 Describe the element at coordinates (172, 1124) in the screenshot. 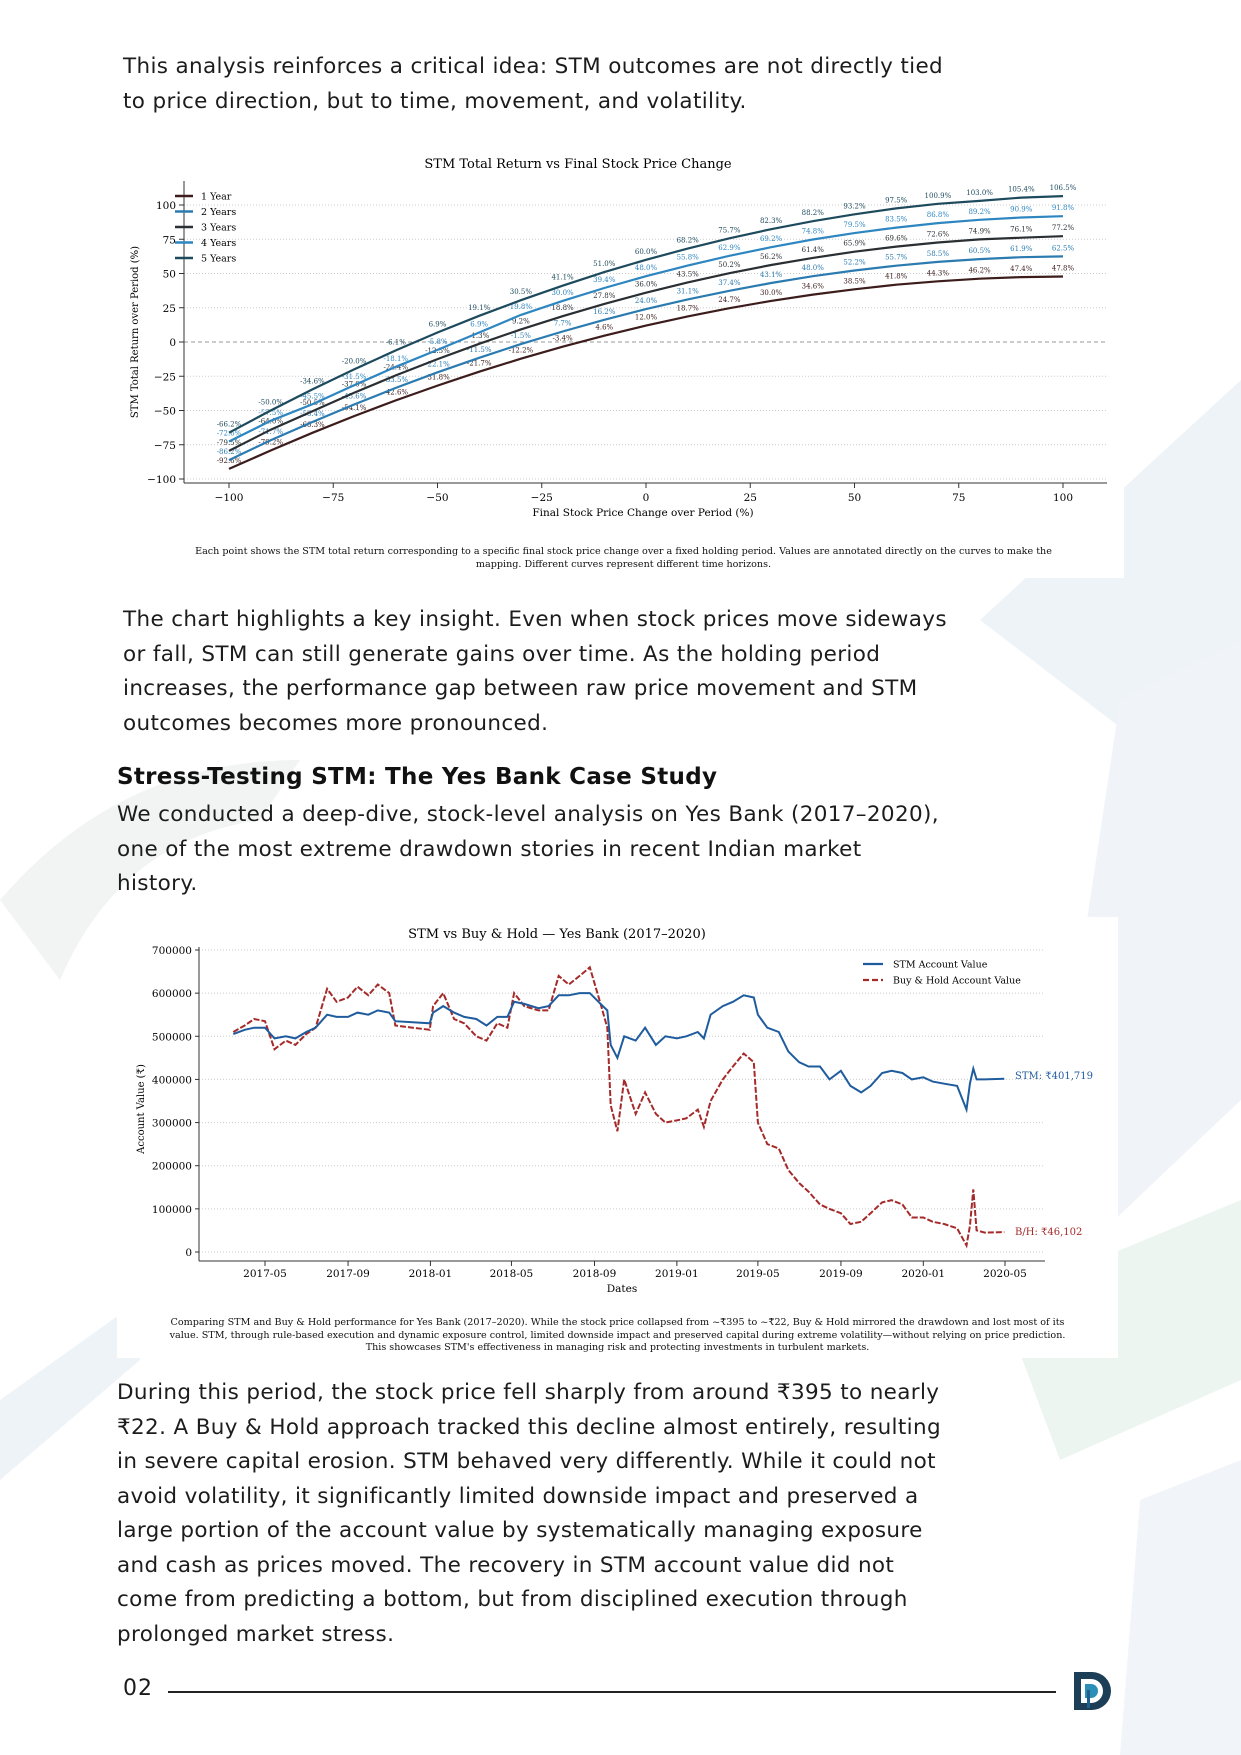

I see `y-tick-label: 300000` at that location.